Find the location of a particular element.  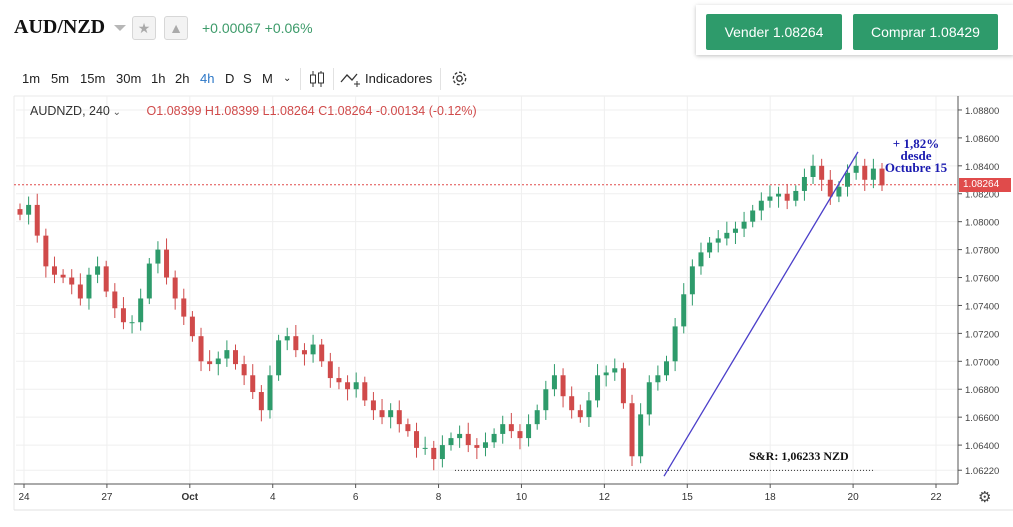

trade-panel: Vender 1.08264 Comprar 1.08429 is located at coordinates (854, 30).